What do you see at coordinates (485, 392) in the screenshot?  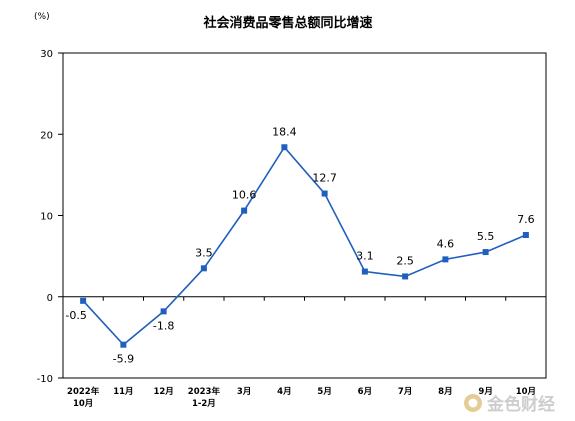 I see `x-tick-label: 9月` at bounding box center [485, 392].